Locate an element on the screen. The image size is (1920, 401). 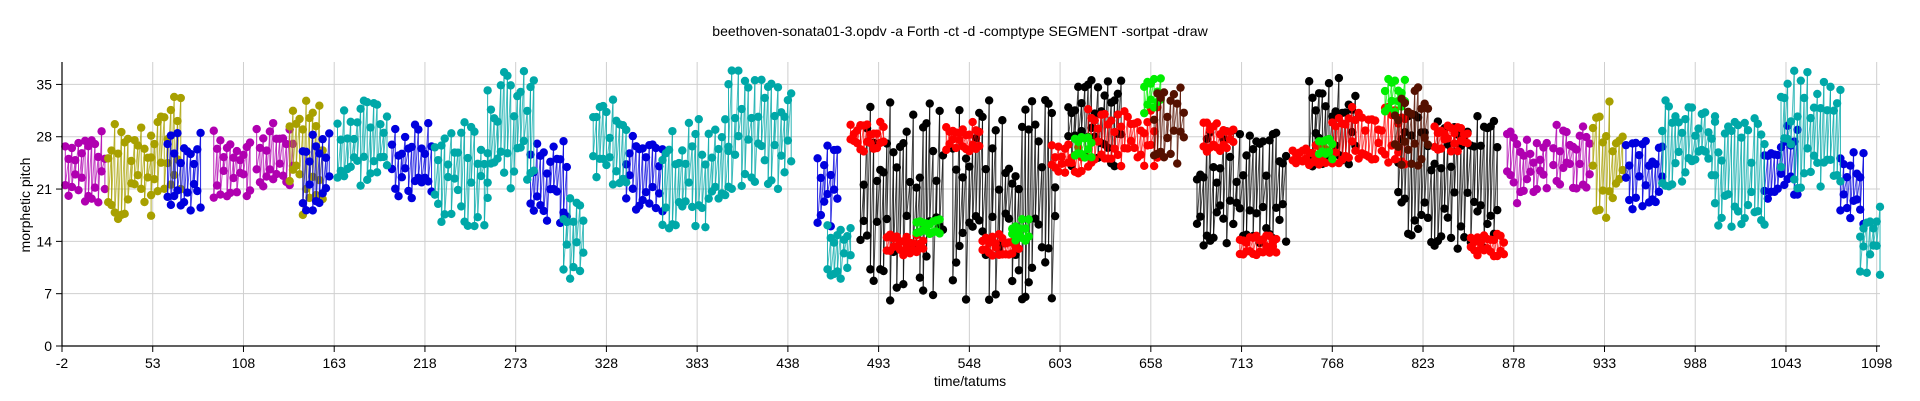
y-axis-label: morphetic pitch is located at coordinates (25, 205).